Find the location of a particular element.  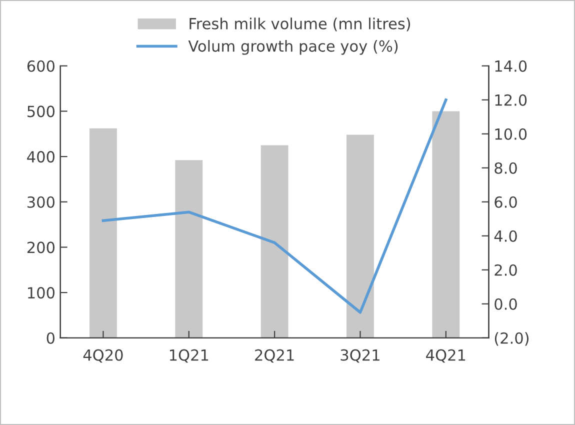

y-tick-label: 100 is located at coordinates (41, 293).